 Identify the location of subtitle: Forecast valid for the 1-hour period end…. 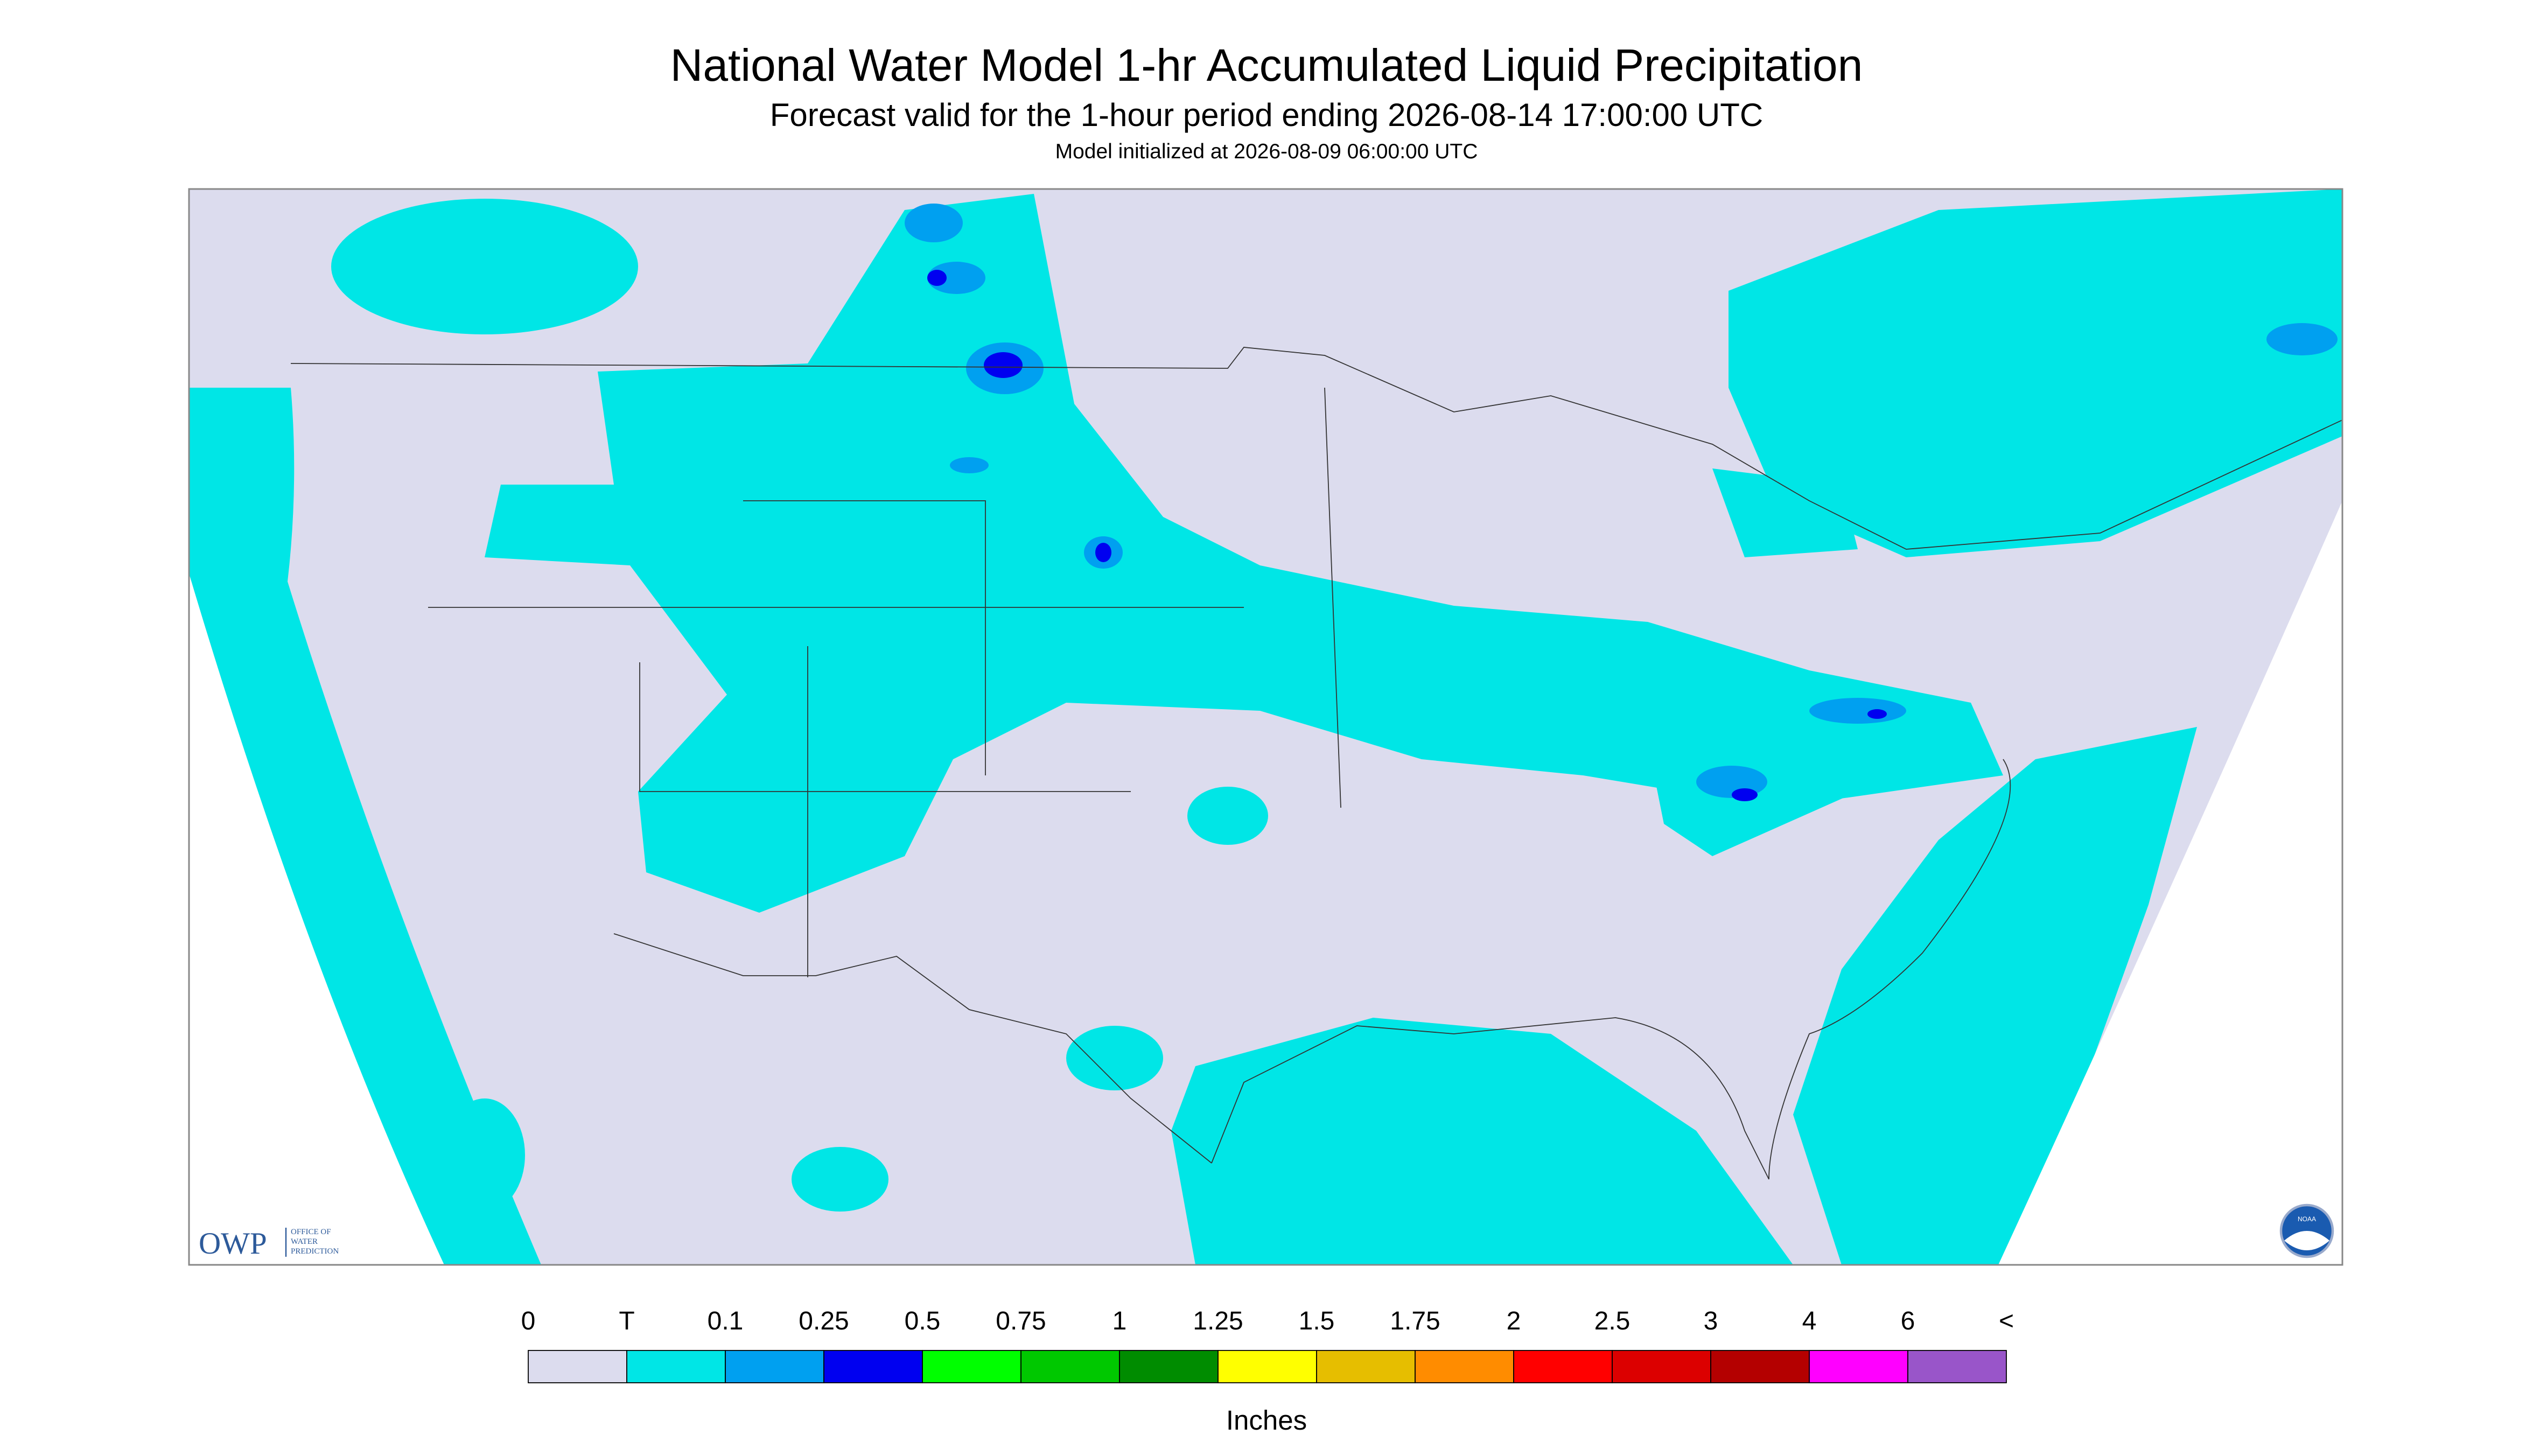
(1266, 115).